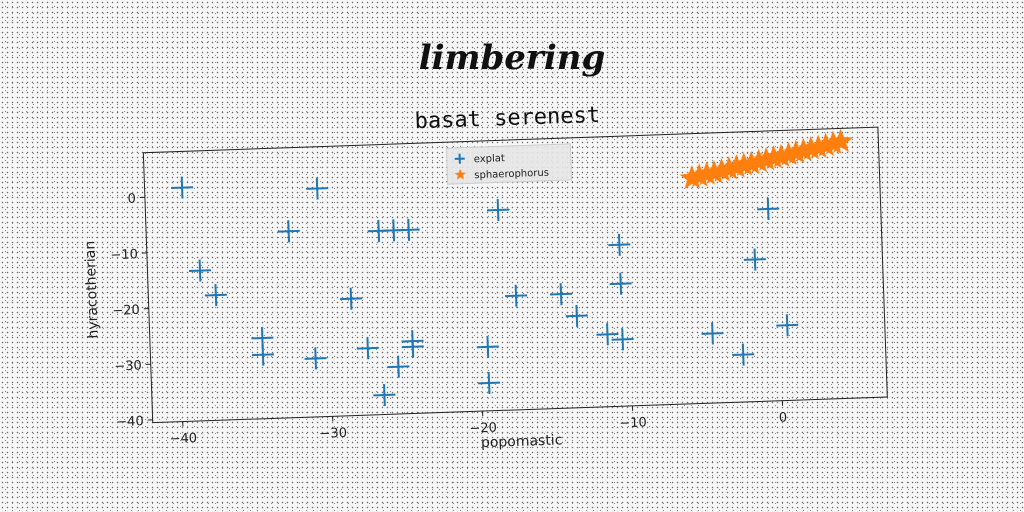 The image size is (1024, 512). What do you see at coordinates (130, 422) in the screenshot?
I see `y-tick-label: −40` at bounding box center [130, 422].